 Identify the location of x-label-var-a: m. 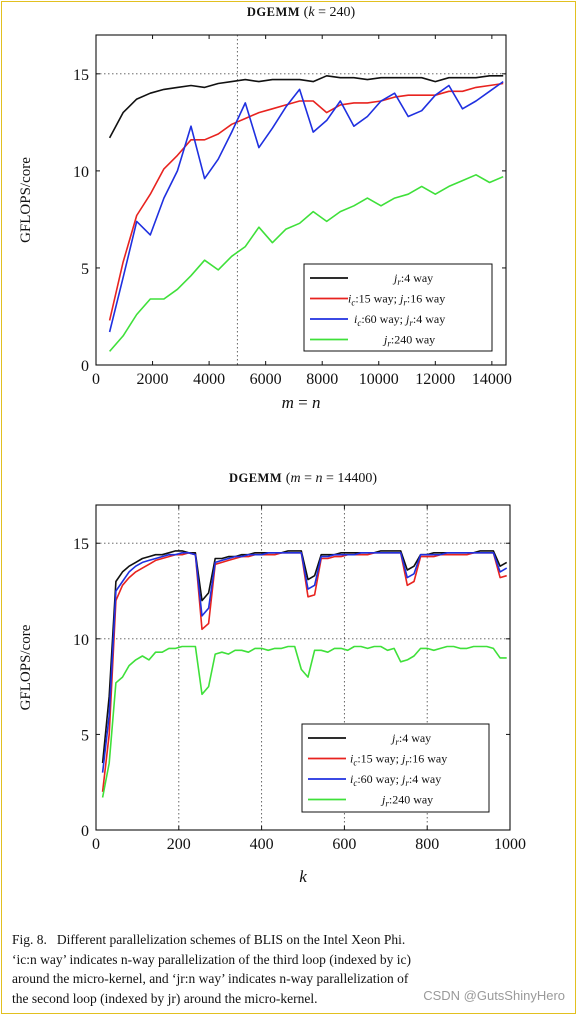
(288, 402).